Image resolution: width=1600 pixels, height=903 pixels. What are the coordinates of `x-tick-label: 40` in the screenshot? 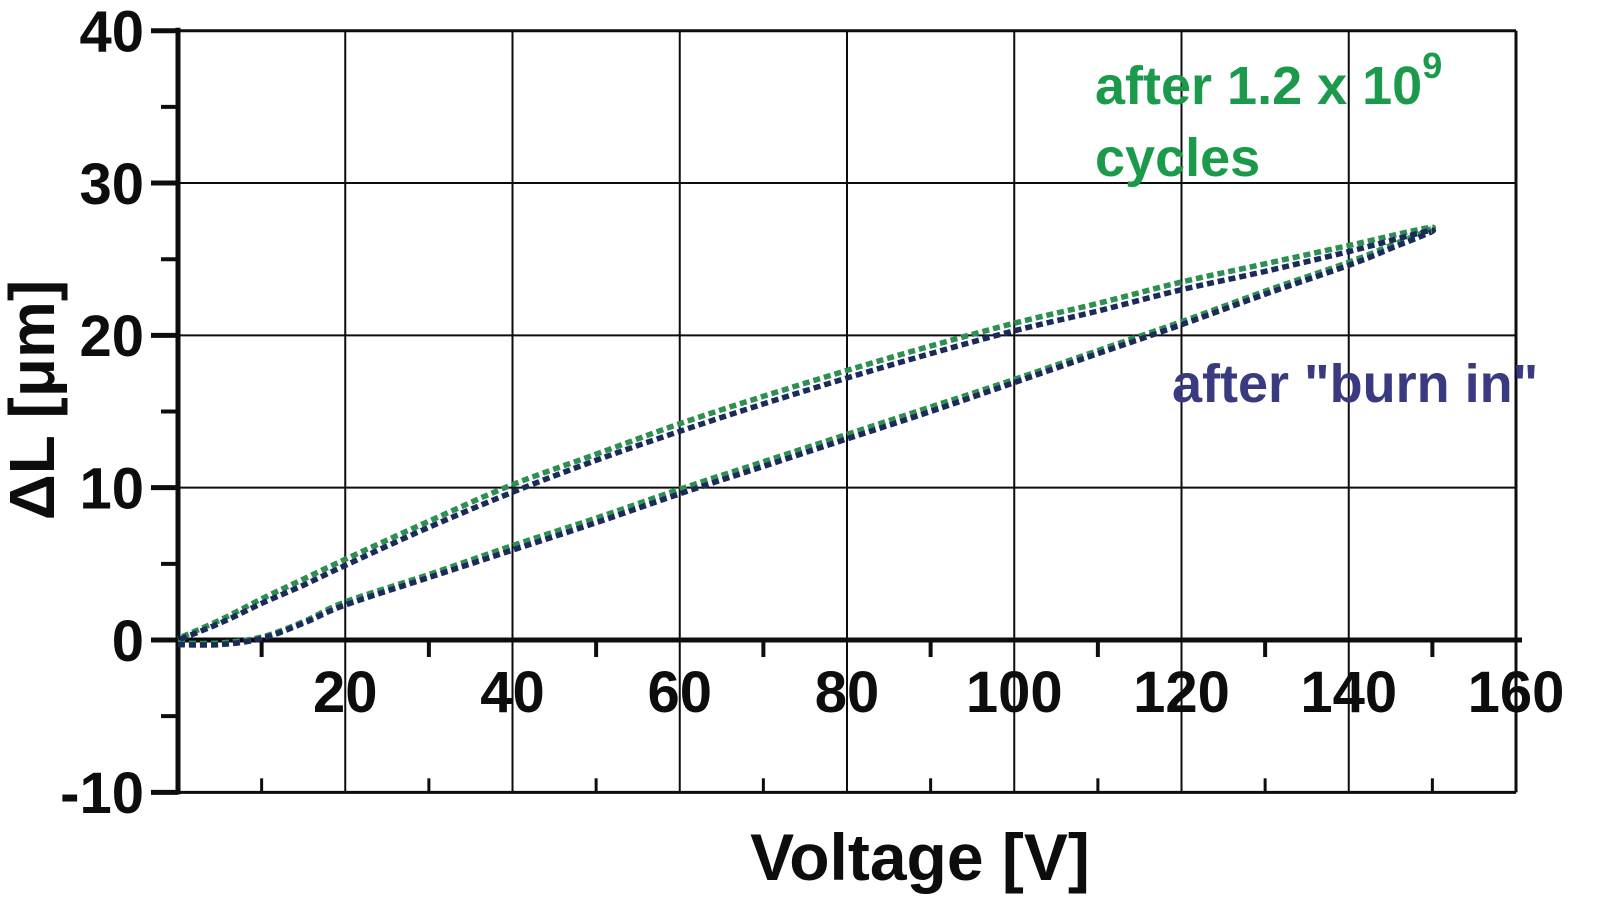 It's located at (512, 692).